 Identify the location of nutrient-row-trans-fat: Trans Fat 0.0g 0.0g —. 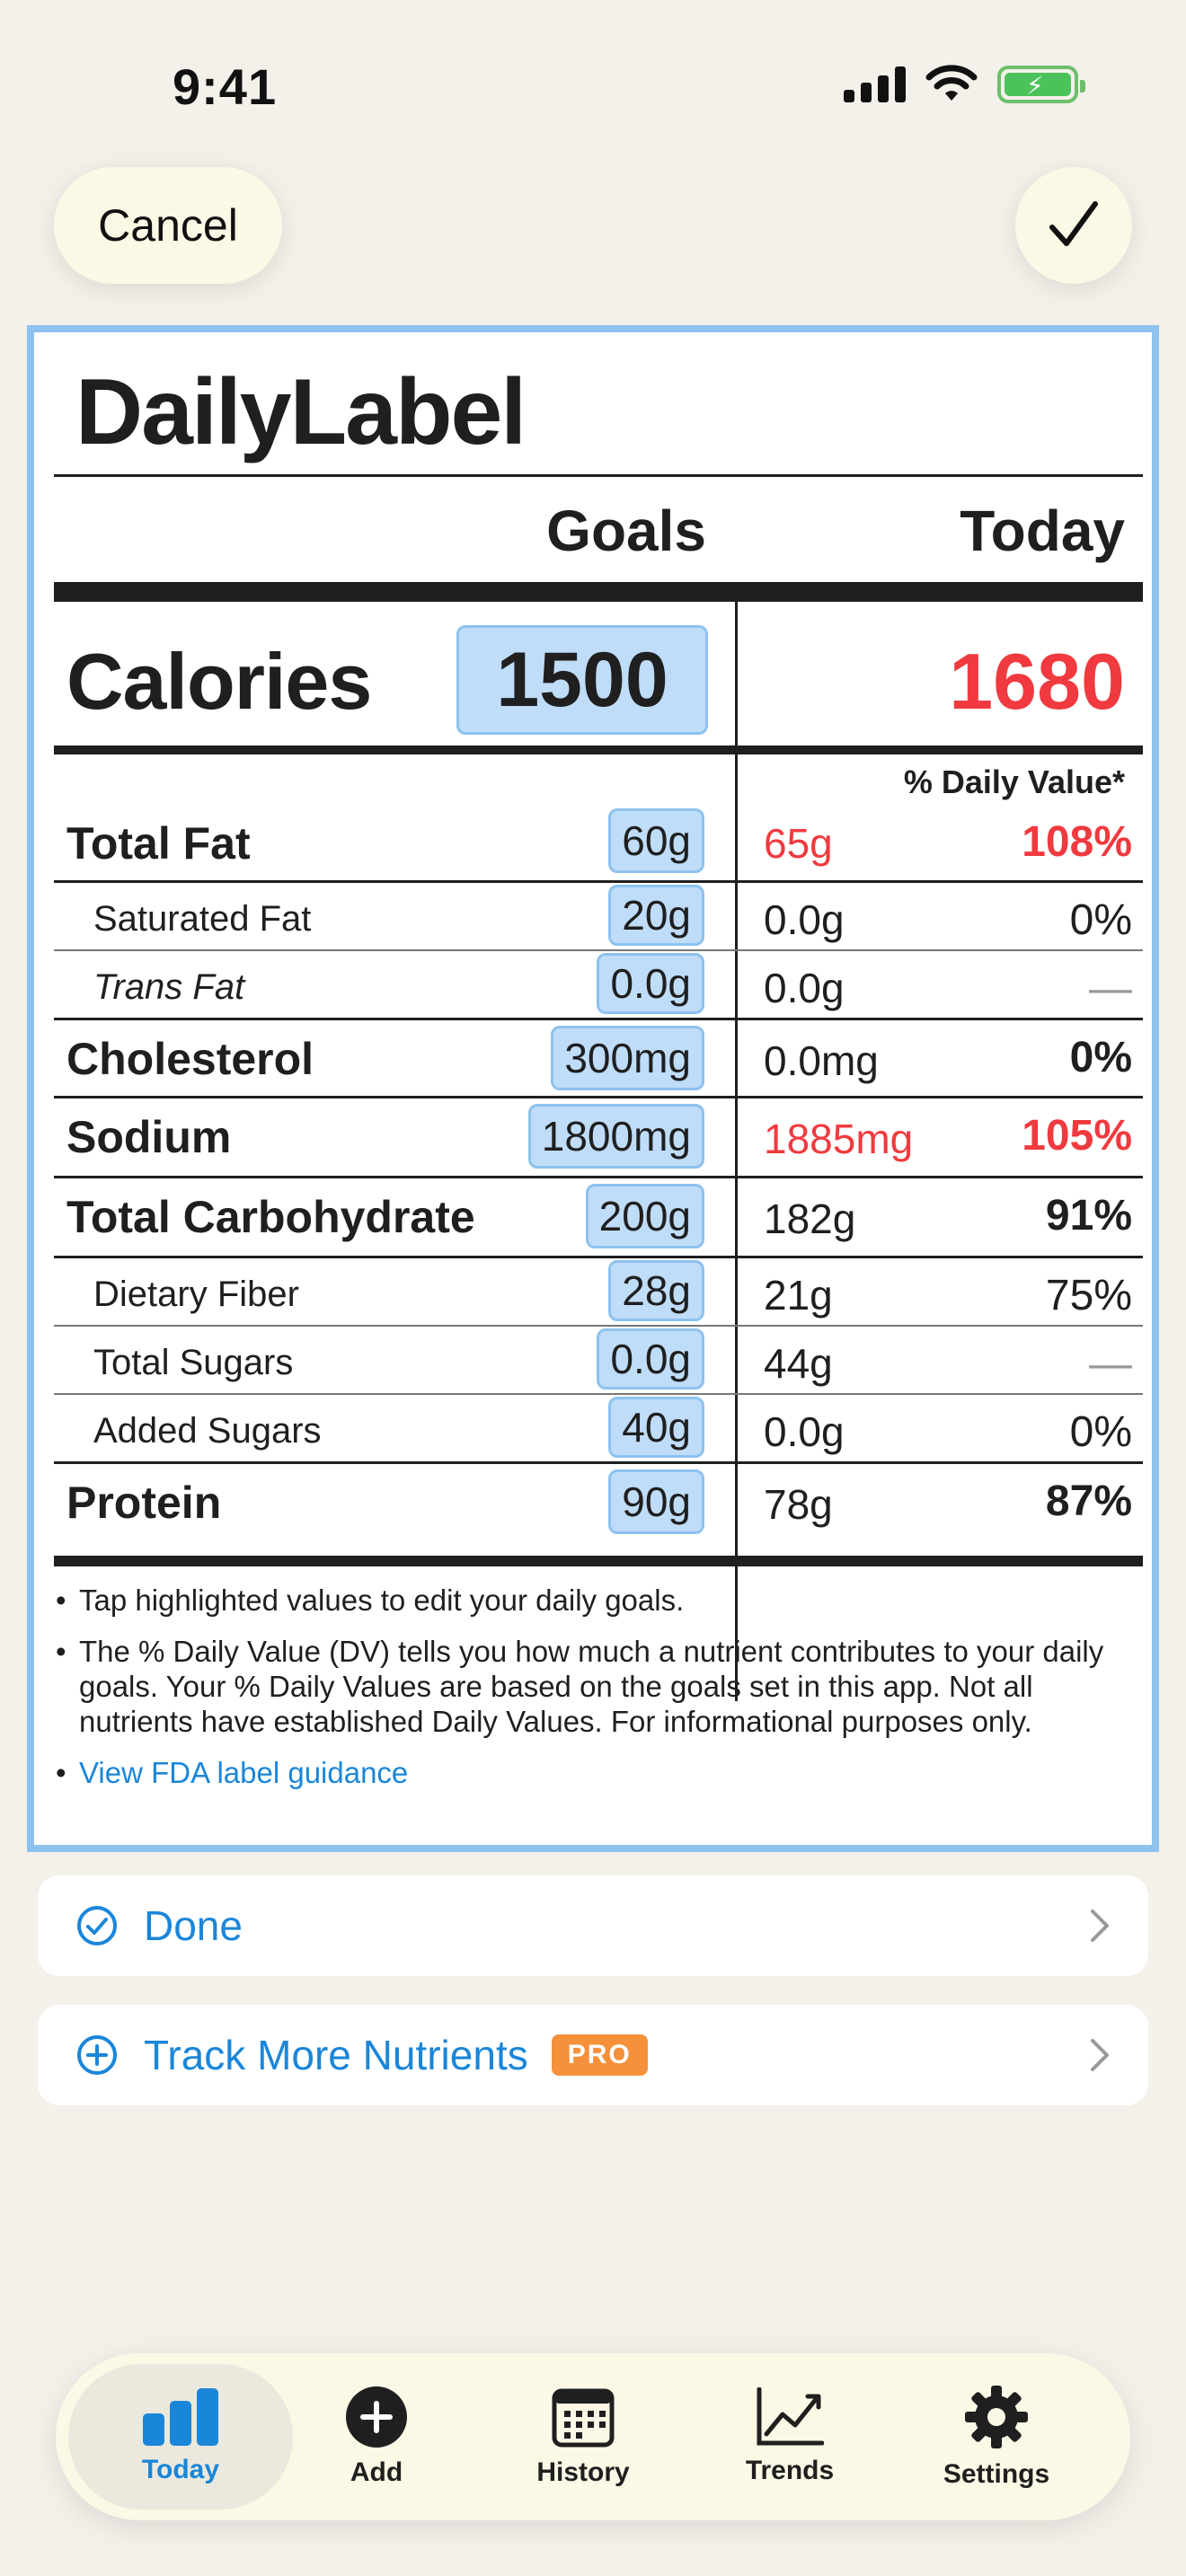
(598, 985).